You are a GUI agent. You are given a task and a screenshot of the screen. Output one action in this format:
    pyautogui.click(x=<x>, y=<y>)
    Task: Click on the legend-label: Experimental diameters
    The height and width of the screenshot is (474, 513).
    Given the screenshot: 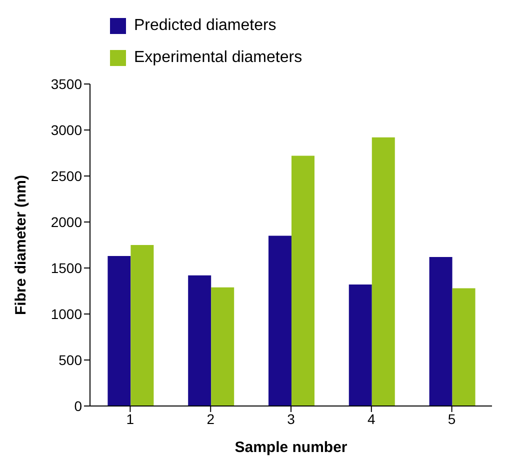 What is the action you would take?
    pyautogui.click(x=218, y=58)
    